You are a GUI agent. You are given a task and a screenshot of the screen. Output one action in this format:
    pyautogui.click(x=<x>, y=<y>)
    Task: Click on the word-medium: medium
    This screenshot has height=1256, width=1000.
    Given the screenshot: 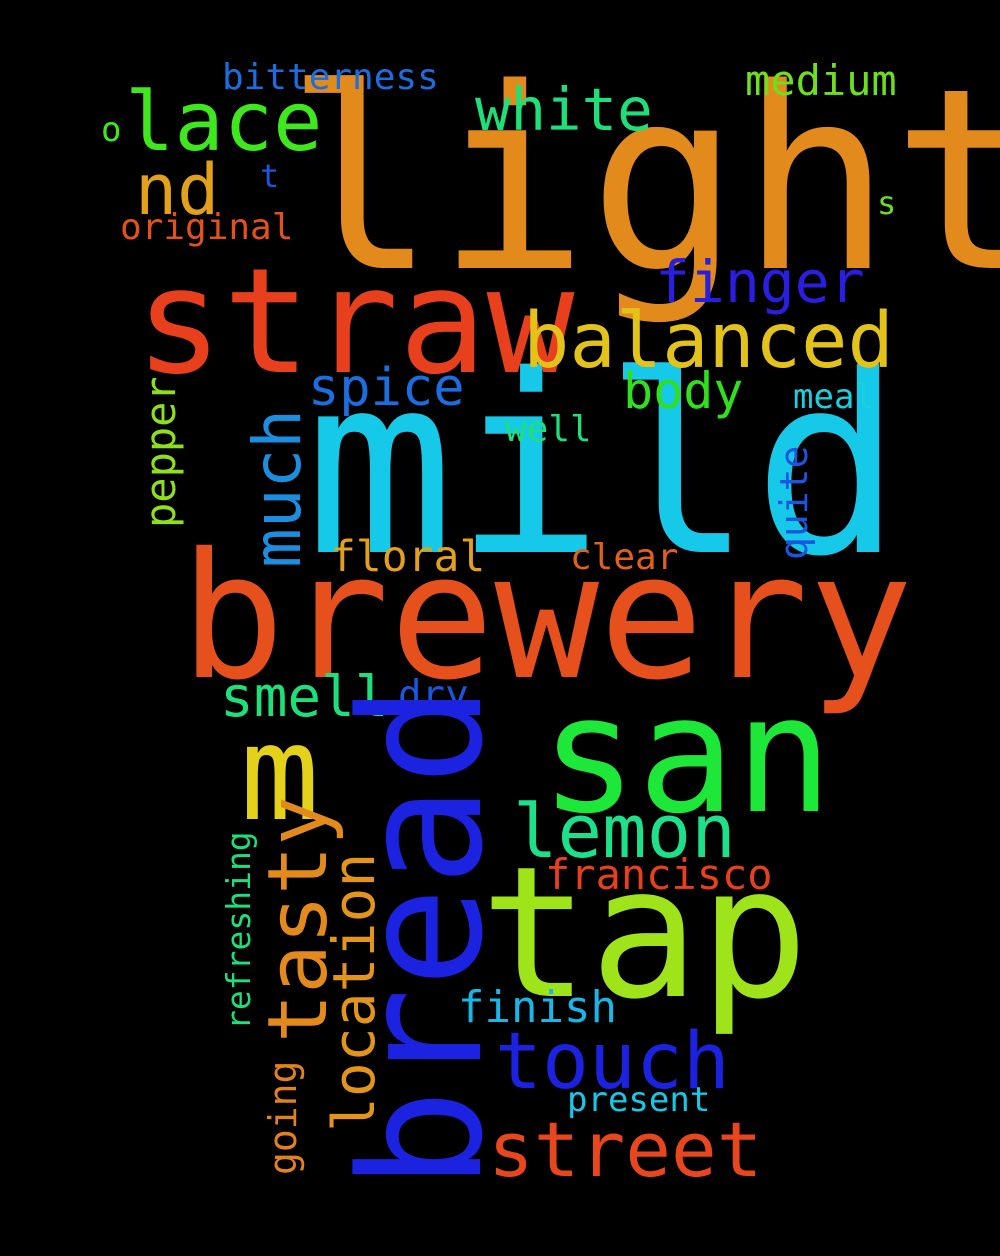 What is the action you would take?
    pyautogui.click(x=821, y=80)
    